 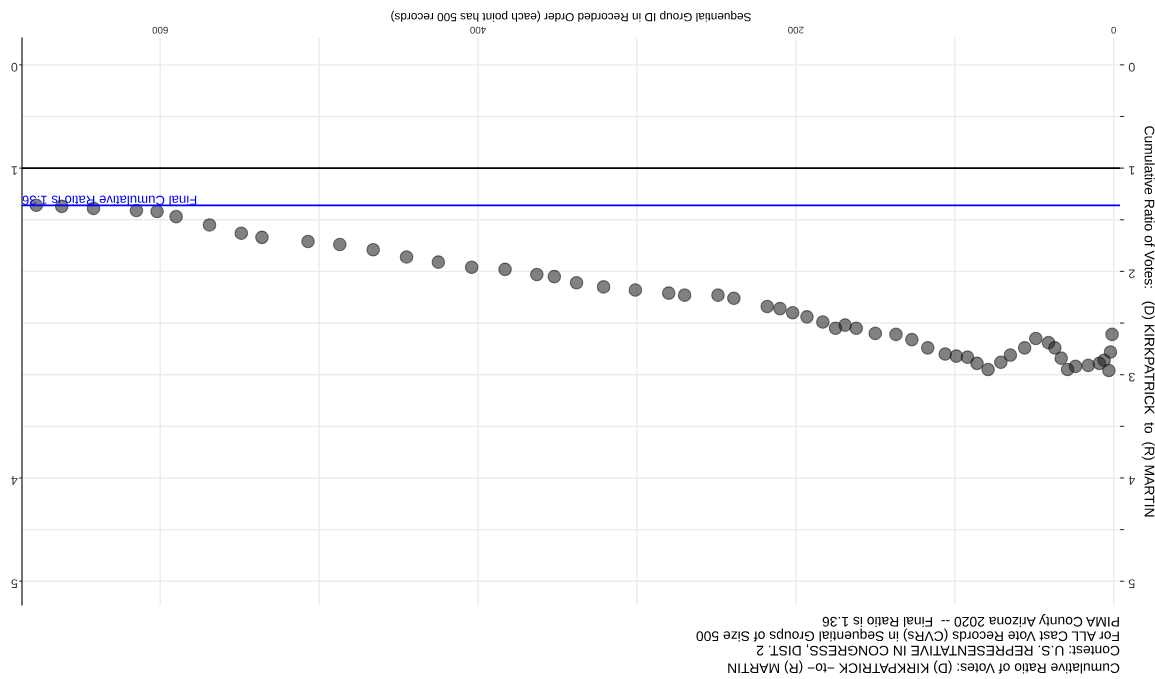 What do you see at coordinates (1131, 480) in the screenshot?
I see `y-tick-label: 4` at bounding box center [1131, 480].